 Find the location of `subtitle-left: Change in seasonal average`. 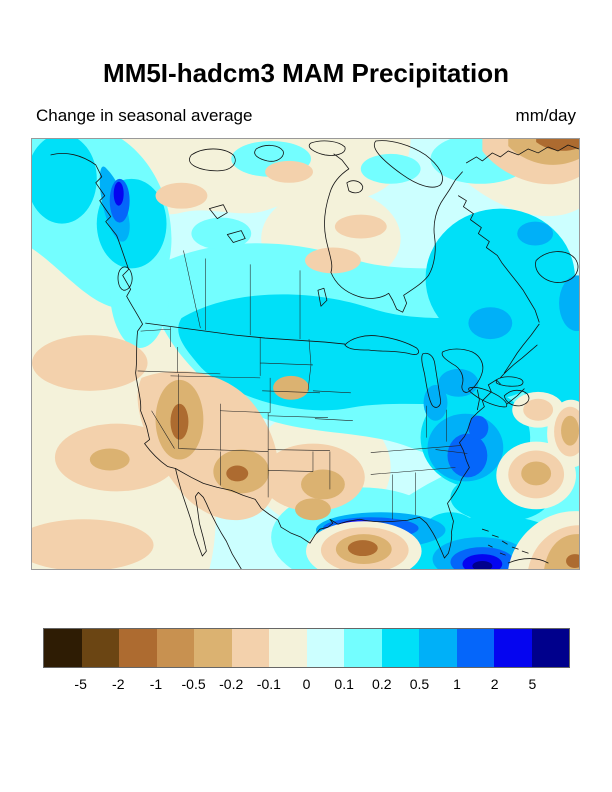

subtitle-left: Change in seasonal average is located at coordinates (144, 115).